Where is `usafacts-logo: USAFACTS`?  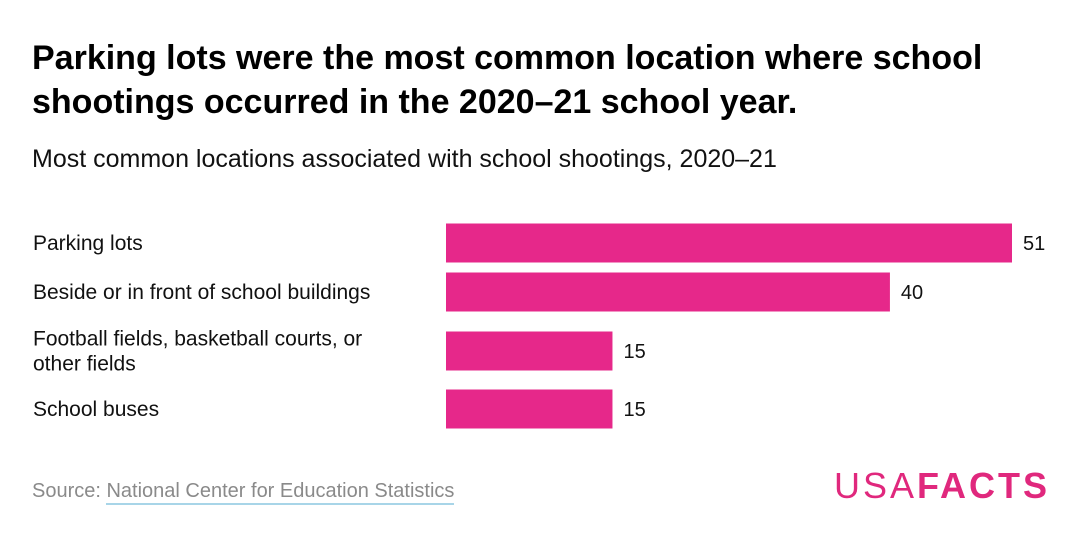
usafacts-logo: USAFACTS is located at coordinates (942, 486).